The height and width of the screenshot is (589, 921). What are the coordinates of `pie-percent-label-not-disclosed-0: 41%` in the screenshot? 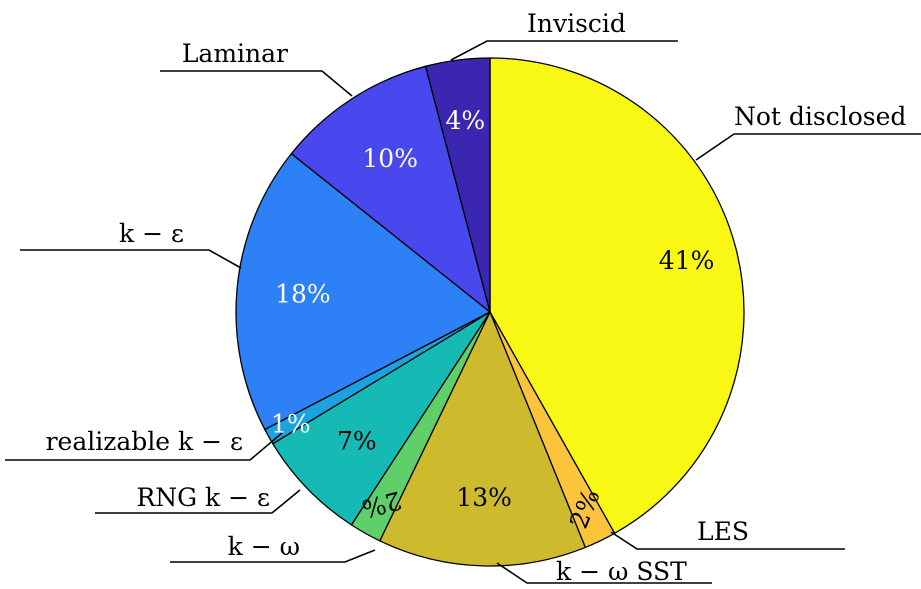 It's located at (687, 260).